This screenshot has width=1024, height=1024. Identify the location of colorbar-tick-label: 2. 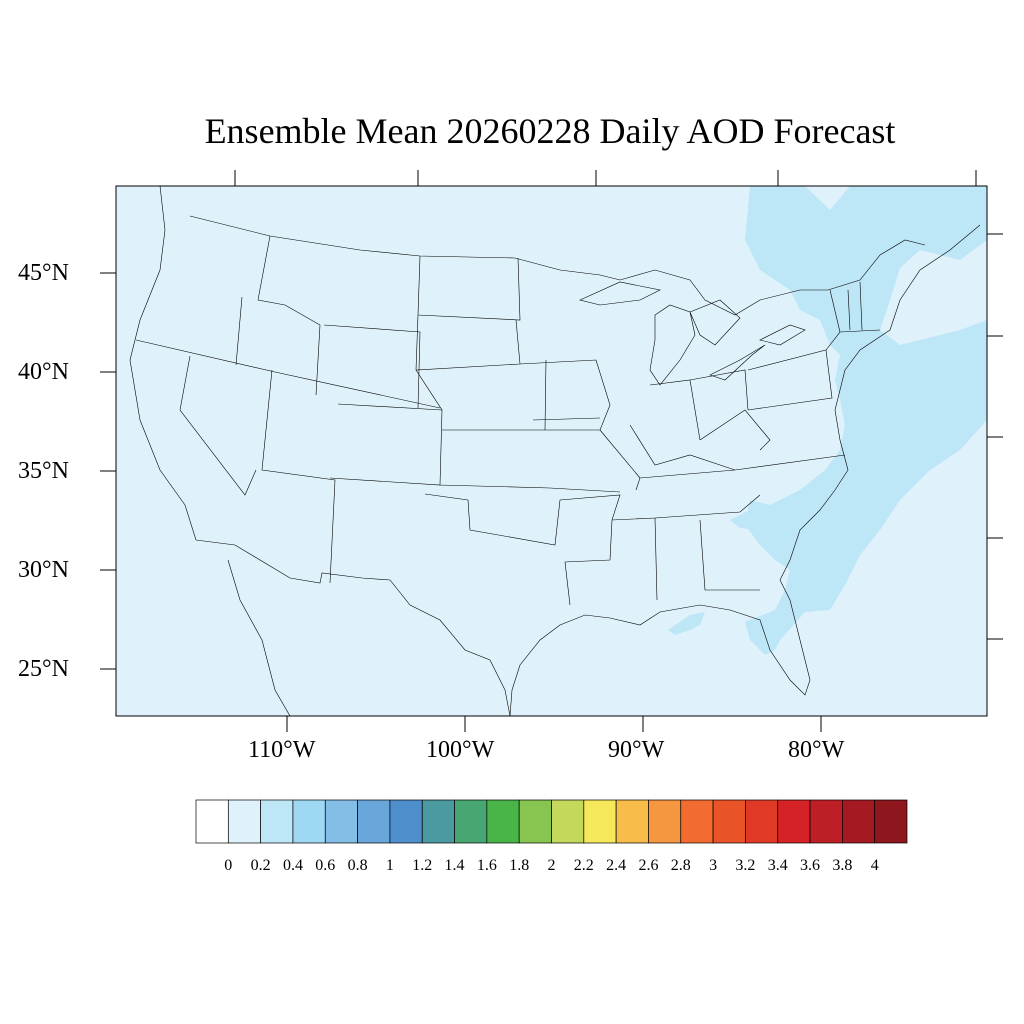
(551, 865).